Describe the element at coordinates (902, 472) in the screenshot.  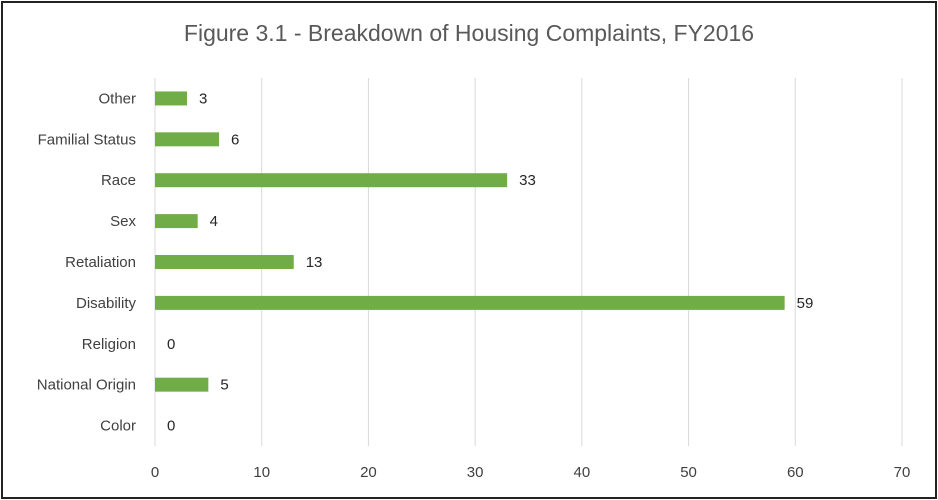
I see `x-tick-label: 70` at that location.